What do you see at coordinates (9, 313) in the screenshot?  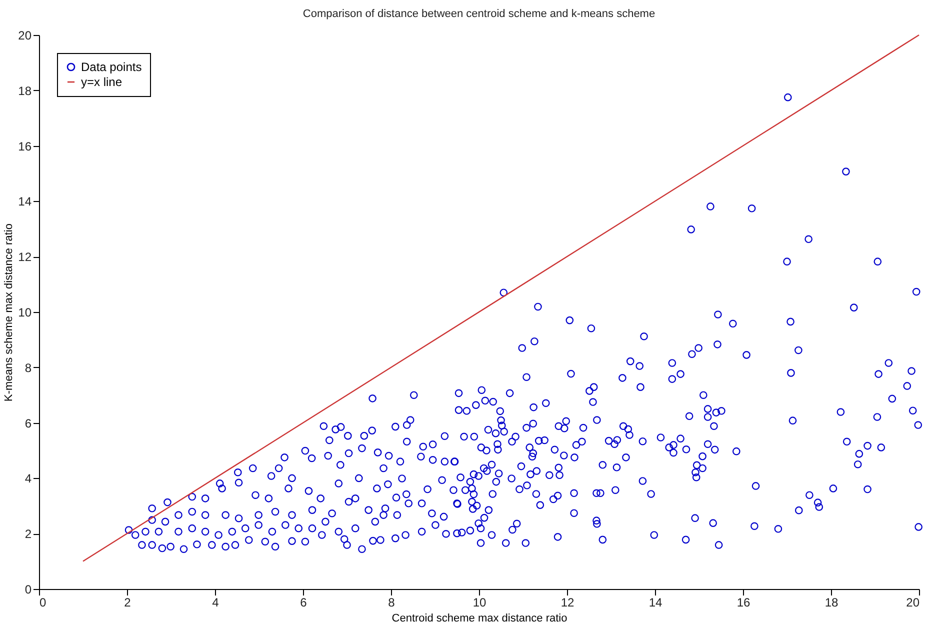 I see `y-axis-title: K-means scheme max distance ratio` at bounding box center [9, 313].